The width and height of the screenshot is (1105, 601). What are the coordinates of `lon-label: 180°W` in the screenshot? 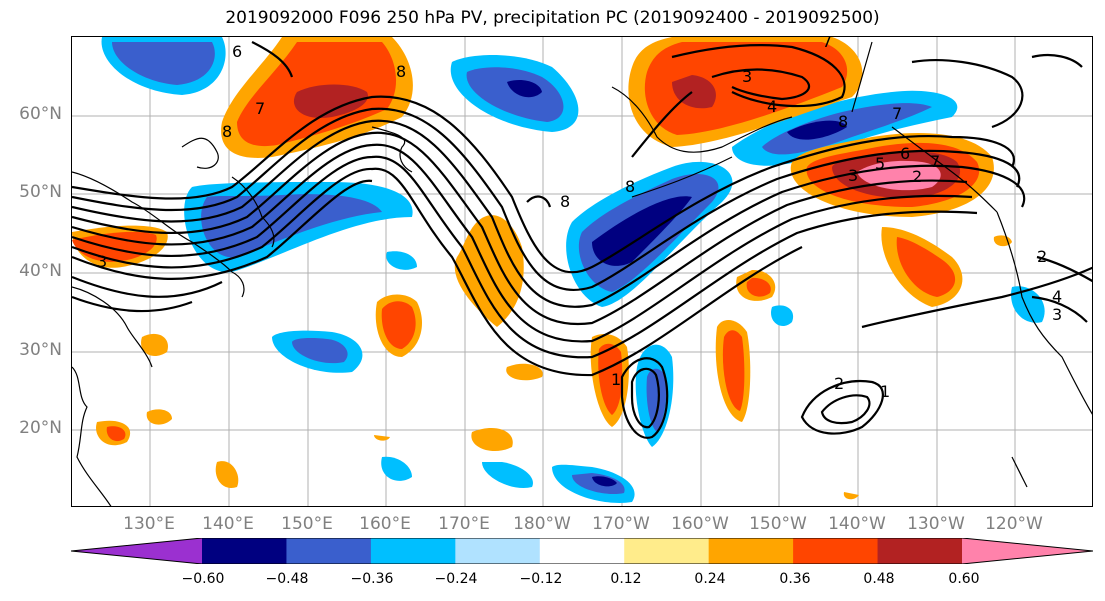 It's located at (542, 524).